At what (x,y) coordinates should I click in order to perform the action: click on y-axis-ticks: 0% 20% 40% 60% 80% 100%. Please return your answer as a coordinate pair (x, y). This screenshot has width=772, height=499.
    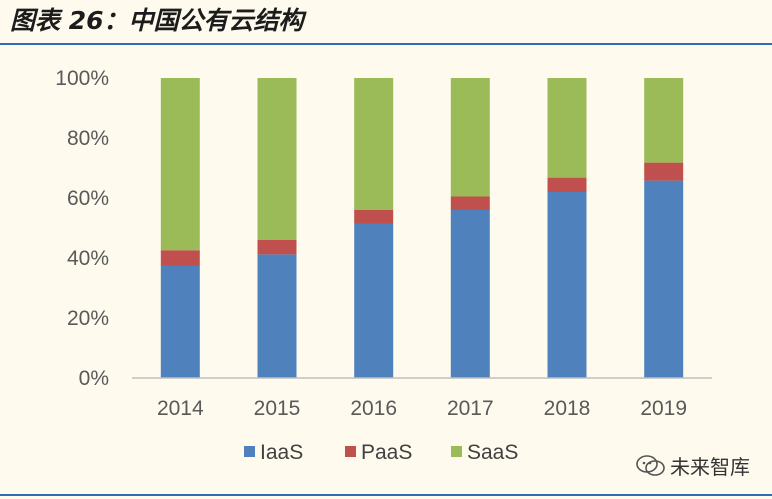
    Looking at the image, I should click on (82, 228).